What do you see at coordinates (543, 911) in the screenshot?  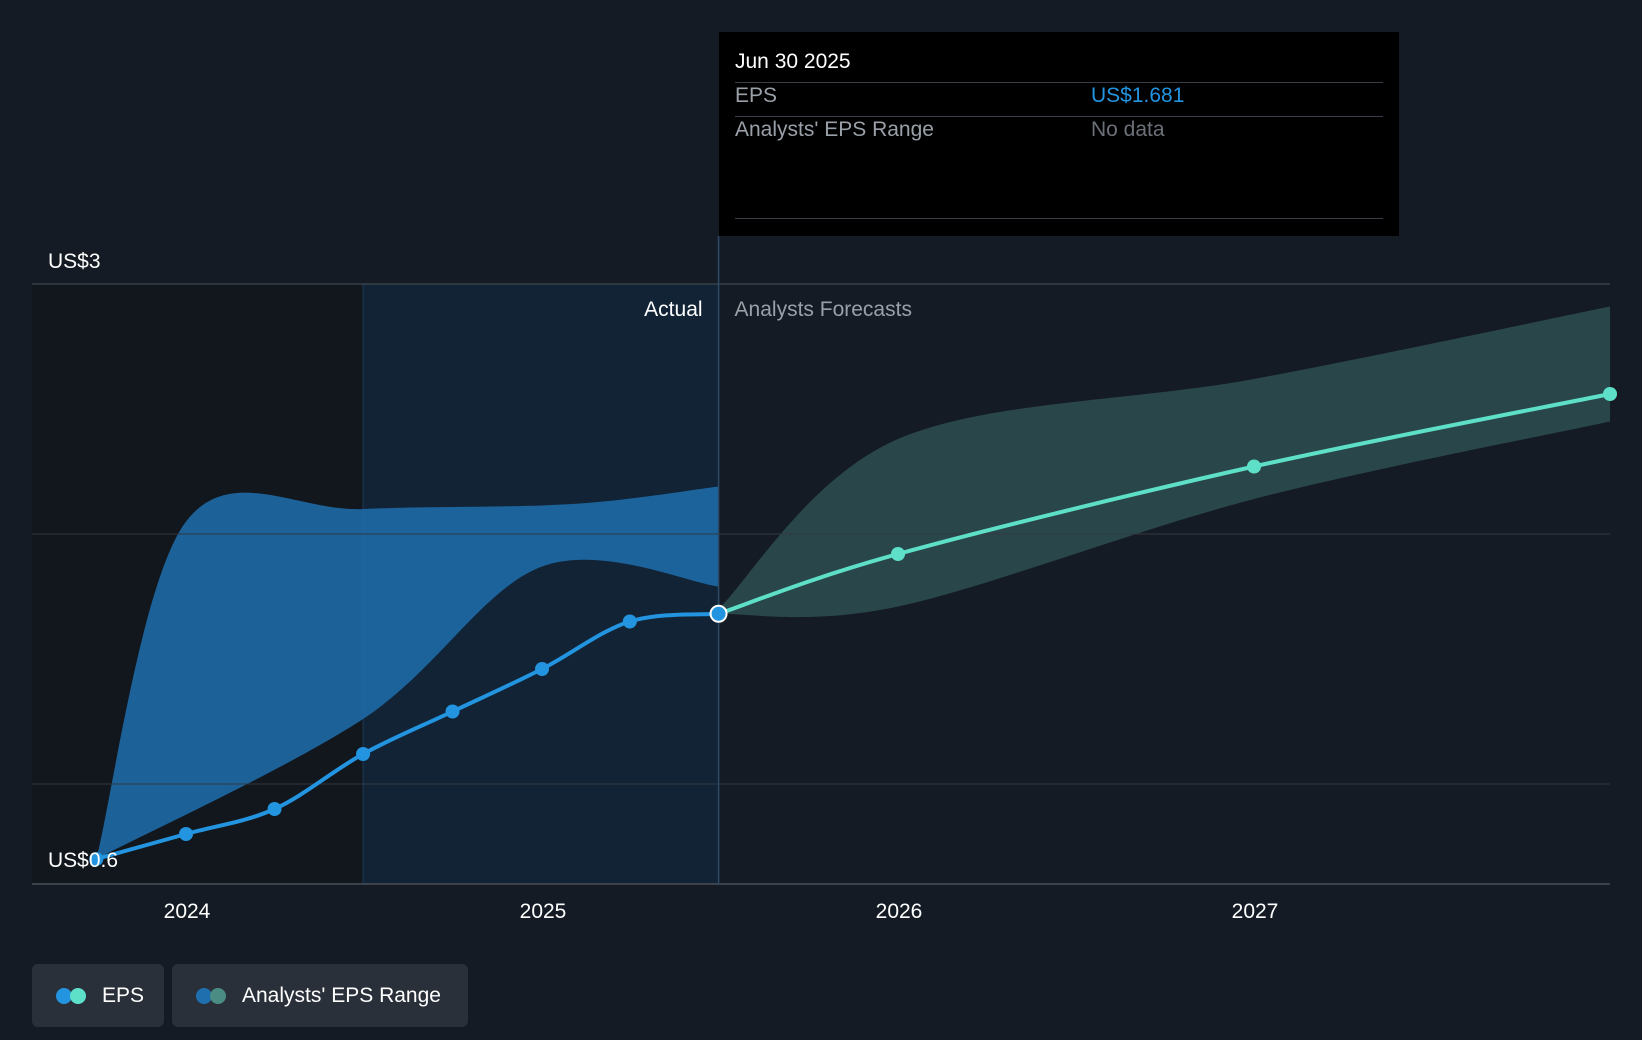 I see `x-axis-tick-label: 2025` at bounding box center [543, 911].